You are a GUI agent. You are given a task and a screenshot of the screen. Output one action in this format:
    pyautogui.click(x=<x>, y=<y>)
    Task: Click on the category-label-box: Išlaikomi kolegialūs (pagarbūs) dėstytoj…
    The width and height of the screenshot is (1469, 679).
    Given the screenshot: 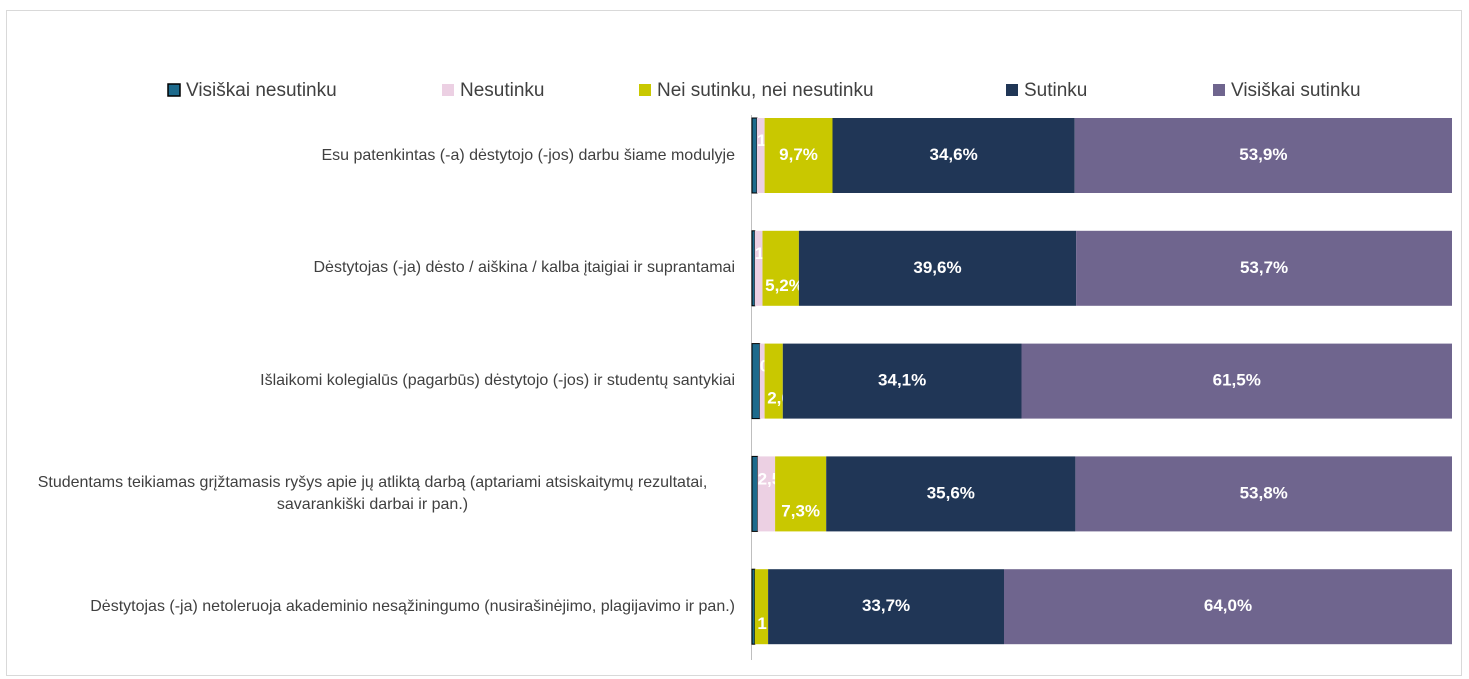 What is the action you would take?
    pyautogui.click(x=372, y=381)
    